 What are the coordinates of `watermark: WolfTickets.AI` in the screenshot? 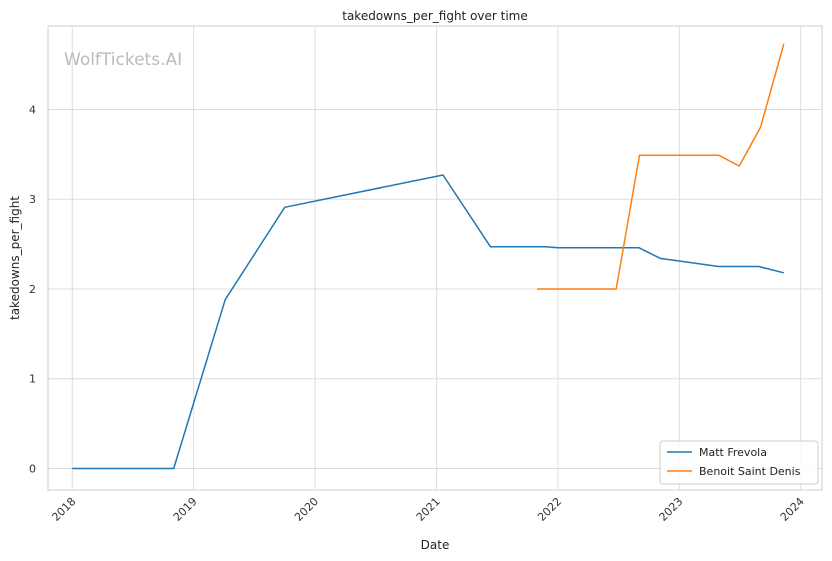 It's located at (123, 60).